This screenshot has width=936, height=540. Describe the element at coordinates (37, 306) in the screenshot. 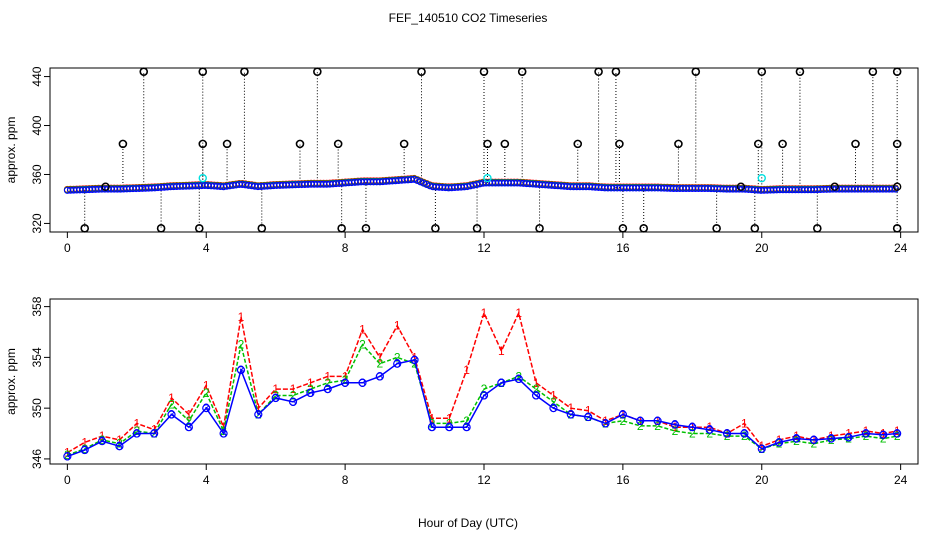

I see `y-tick-label-bottom-3: 358` at that location.